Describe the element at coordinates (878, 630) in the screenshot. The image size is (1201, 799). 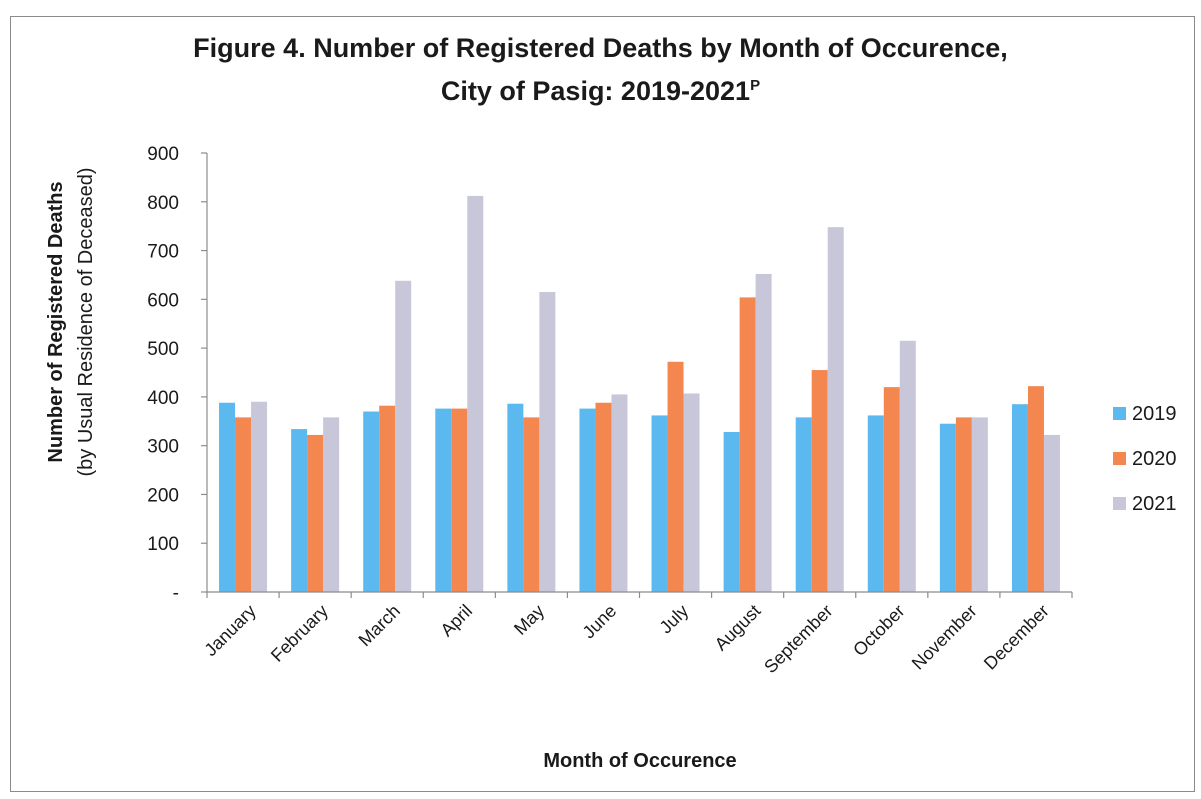
I see `x-tick-label: October` at that location.